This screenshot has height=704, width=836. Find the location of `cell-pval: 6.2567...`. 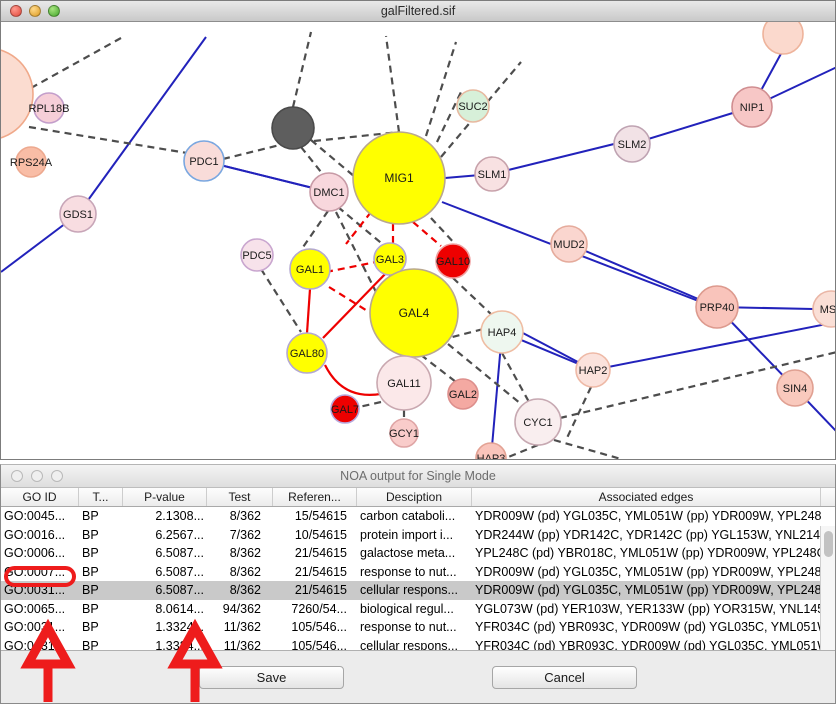

cell-pval: 6.2567... is located at coordinates (179, 534).